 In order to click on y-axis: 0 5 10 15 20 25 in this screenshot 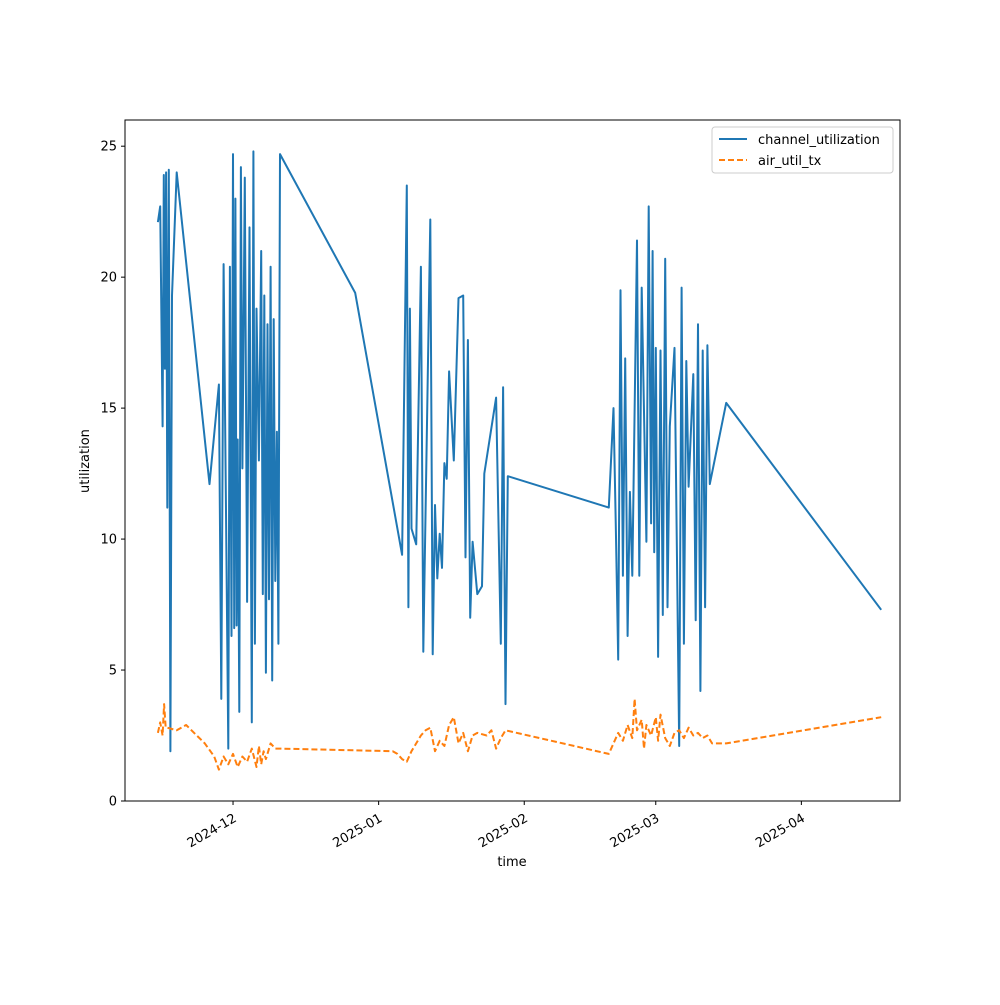, I will do `click(112, 475)`.